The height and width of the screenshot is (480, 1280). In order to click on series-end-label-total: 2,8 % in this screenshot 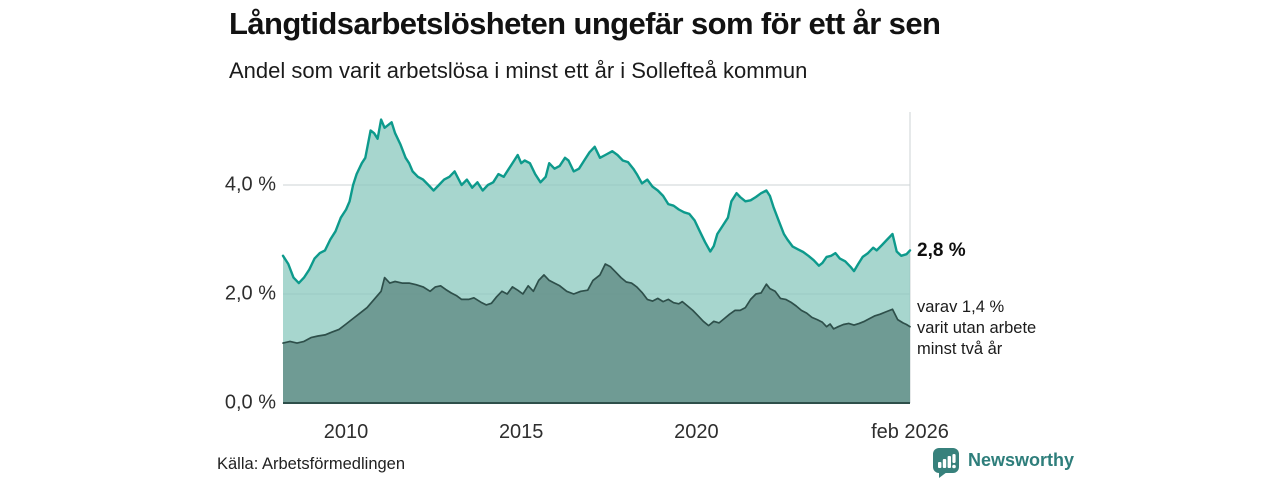, I will do `click(941, 250)`.